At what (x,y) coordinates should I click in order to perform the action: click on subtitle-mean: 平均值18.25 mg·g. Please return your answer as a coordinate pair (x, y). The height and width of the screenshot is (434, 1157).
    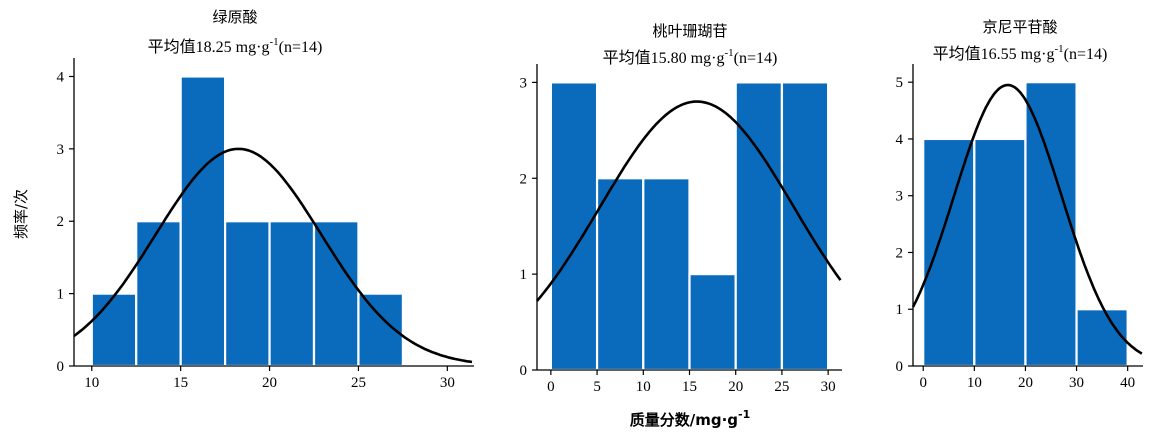
    Looking at the image, I should click on (209, 47).